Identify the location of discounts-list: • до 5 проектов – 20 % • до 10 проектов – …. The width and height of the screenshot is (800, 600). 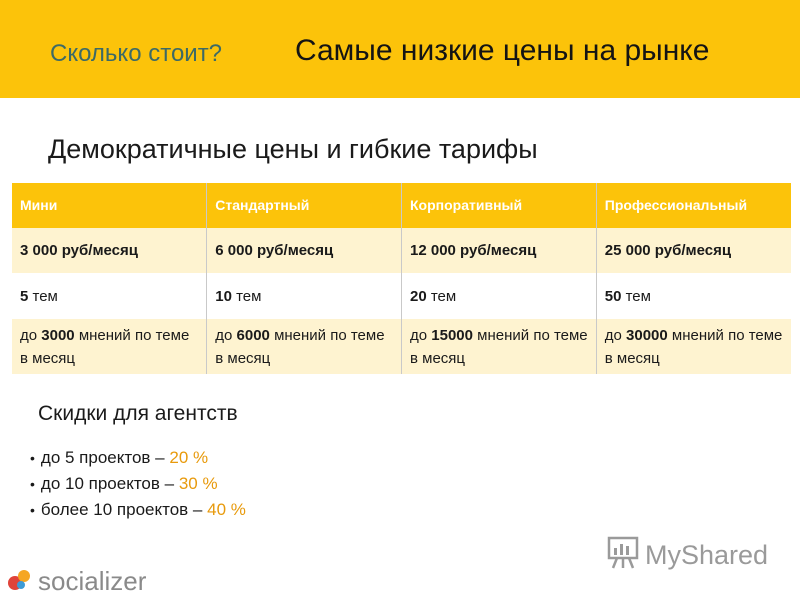
(138, 484).